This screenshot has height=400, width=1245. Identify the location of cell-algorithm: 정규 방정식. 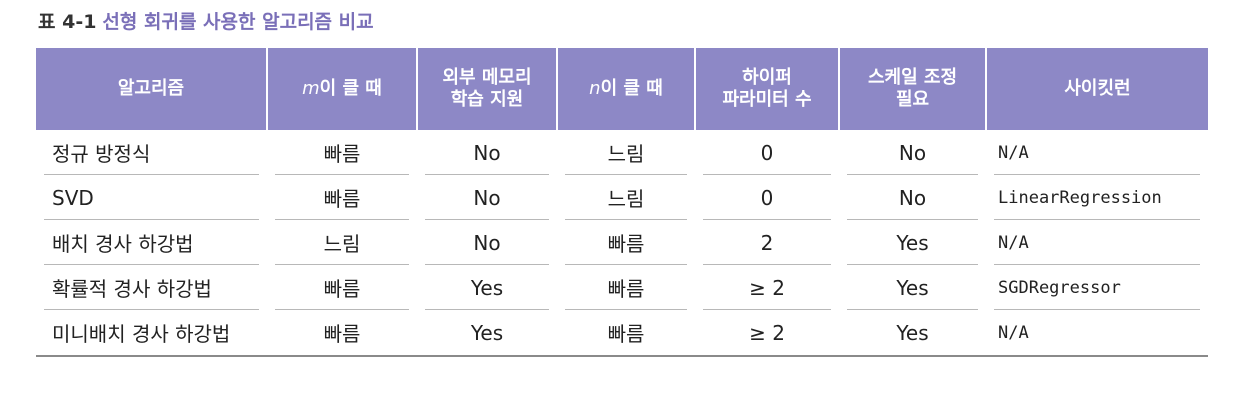
(151, 152).